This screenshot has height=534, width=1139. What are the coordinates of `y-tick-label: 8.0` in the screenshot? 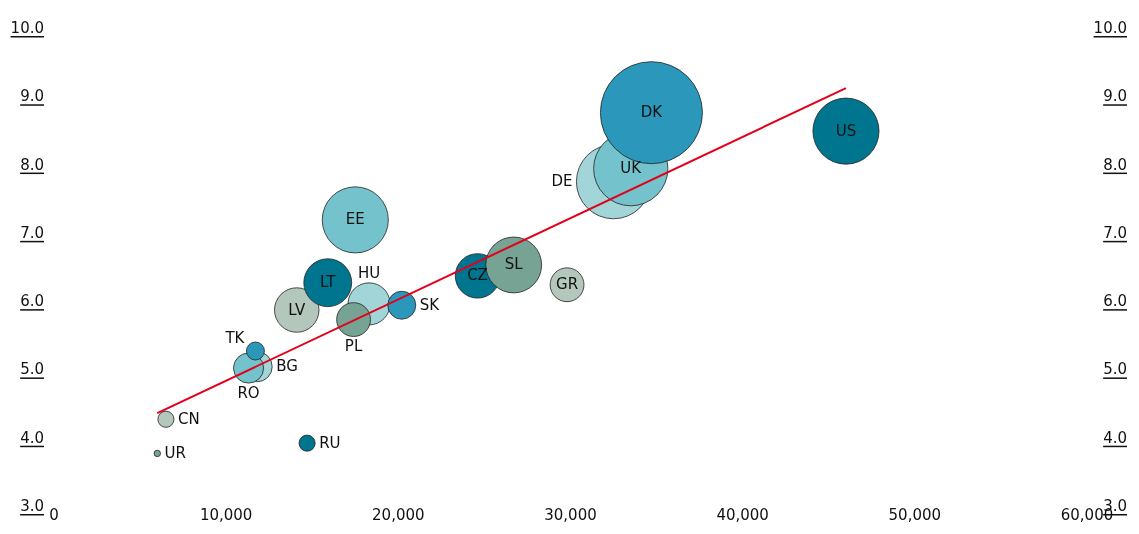 It's located at (32, 164).